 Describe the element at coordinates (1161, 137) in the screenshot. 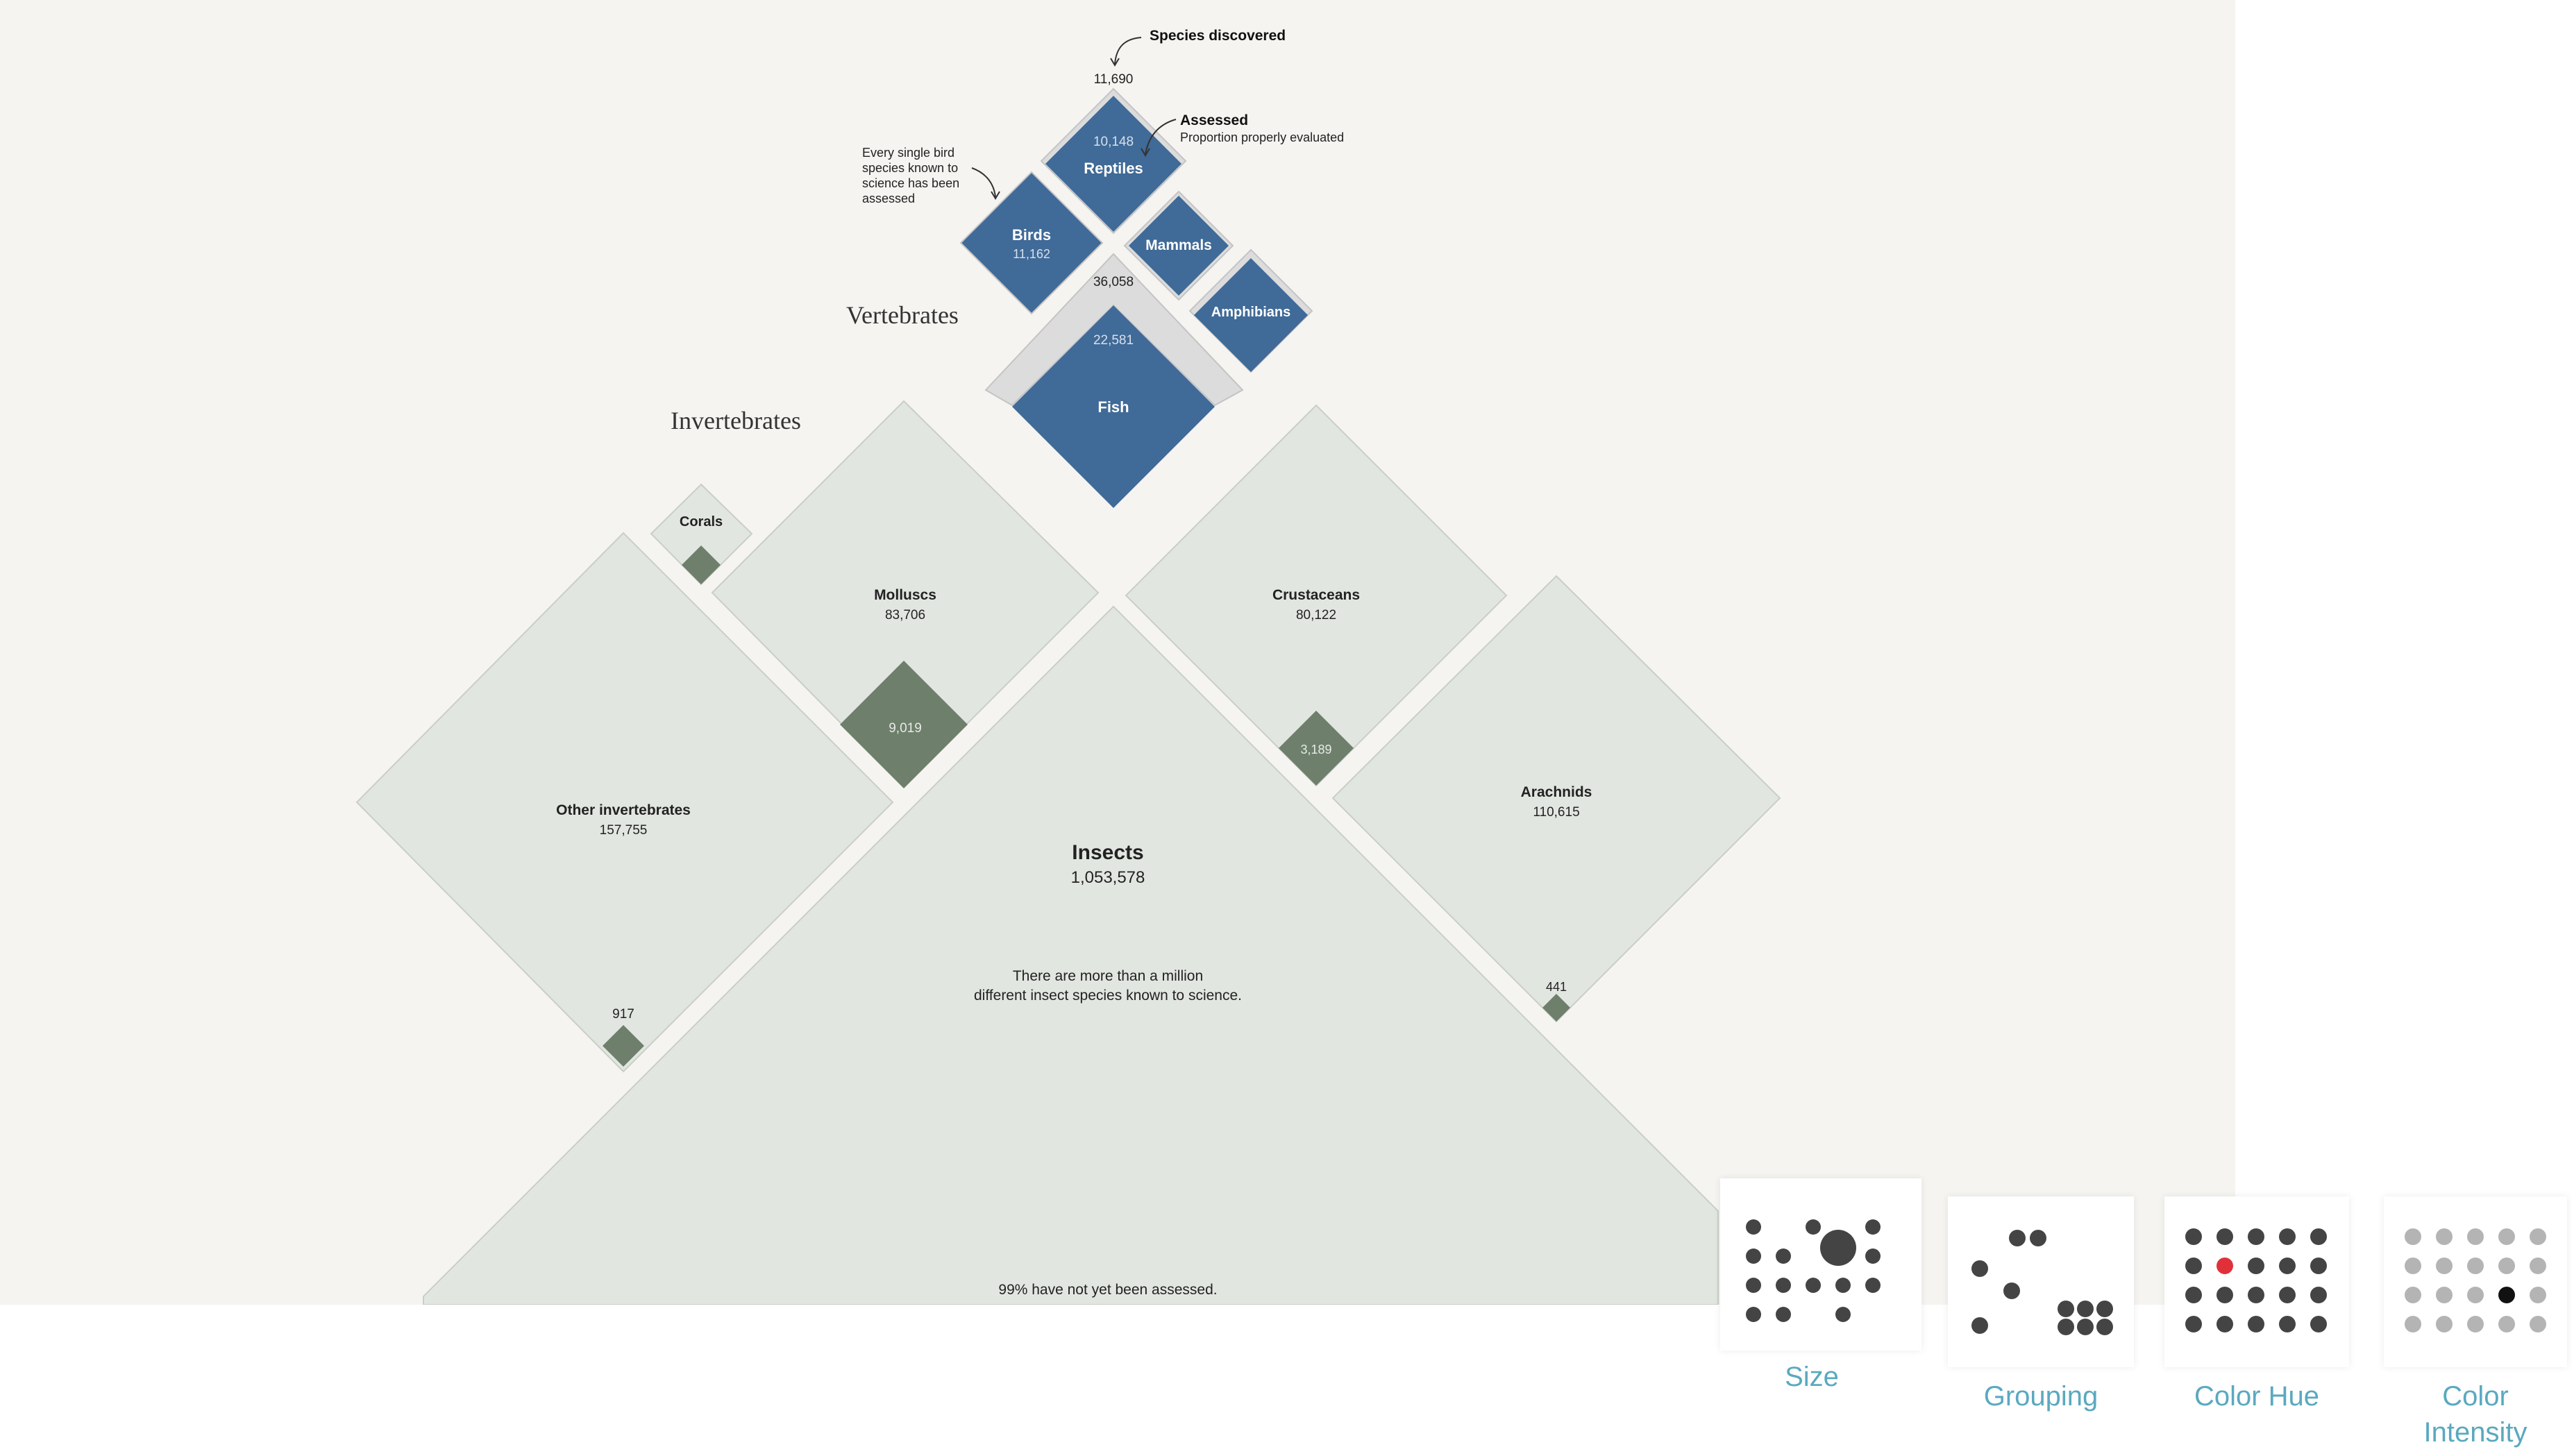

I see `assessed-leader-line` at that location.